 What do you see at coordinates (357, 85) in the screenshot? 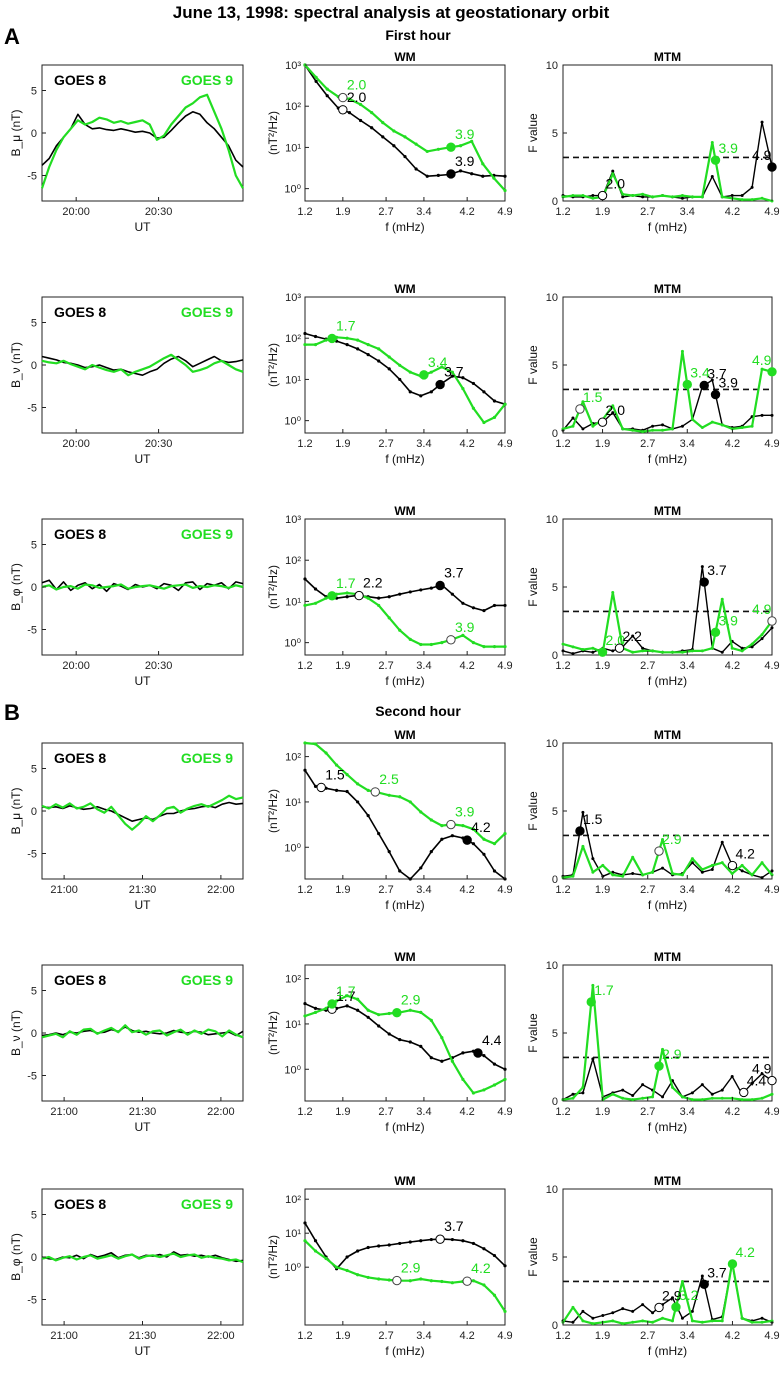
I see `wm-peak-label-goes9: 2.0` at bounding box center [357, 85].